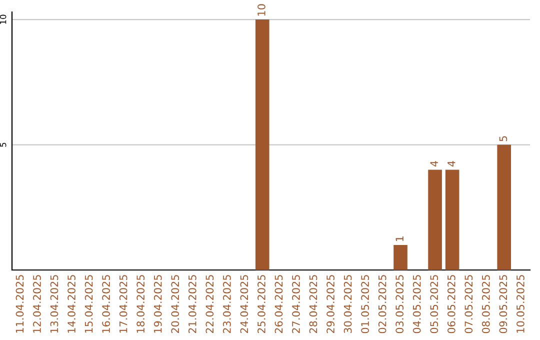 The width and height of the screenshot is (540, 340). Describe the element at coordinates (37, 304) in the screenshot. I see `x-tick-label: 12.04.2025` at that location.